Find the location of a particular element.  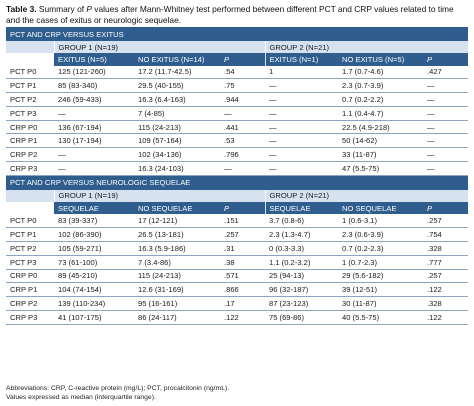

table-cell: .31 is located at coordinates (242, 248).